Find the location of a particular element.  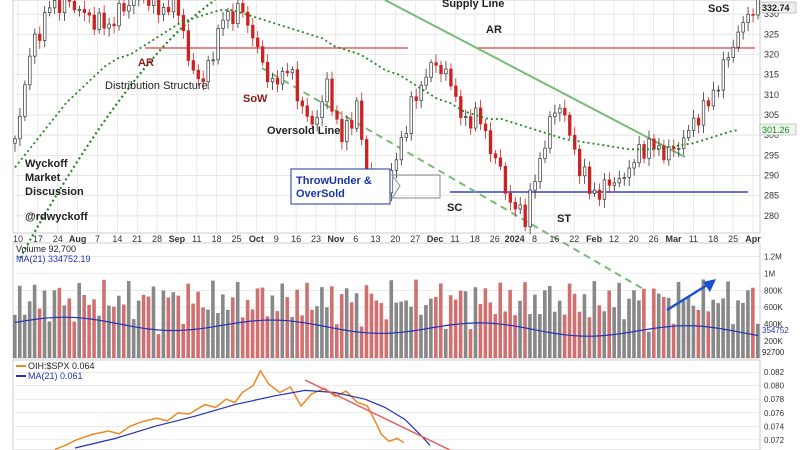

price-tick-label: 295 is located at coordinates (771, 155).